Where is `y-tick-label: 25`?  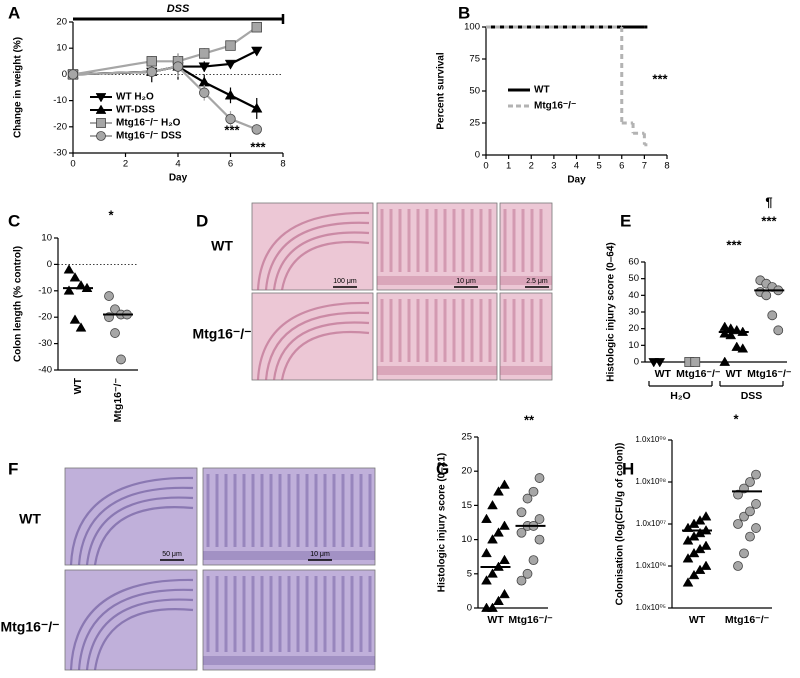 y-tick-label: 25 is located at coordinates (466, 437).